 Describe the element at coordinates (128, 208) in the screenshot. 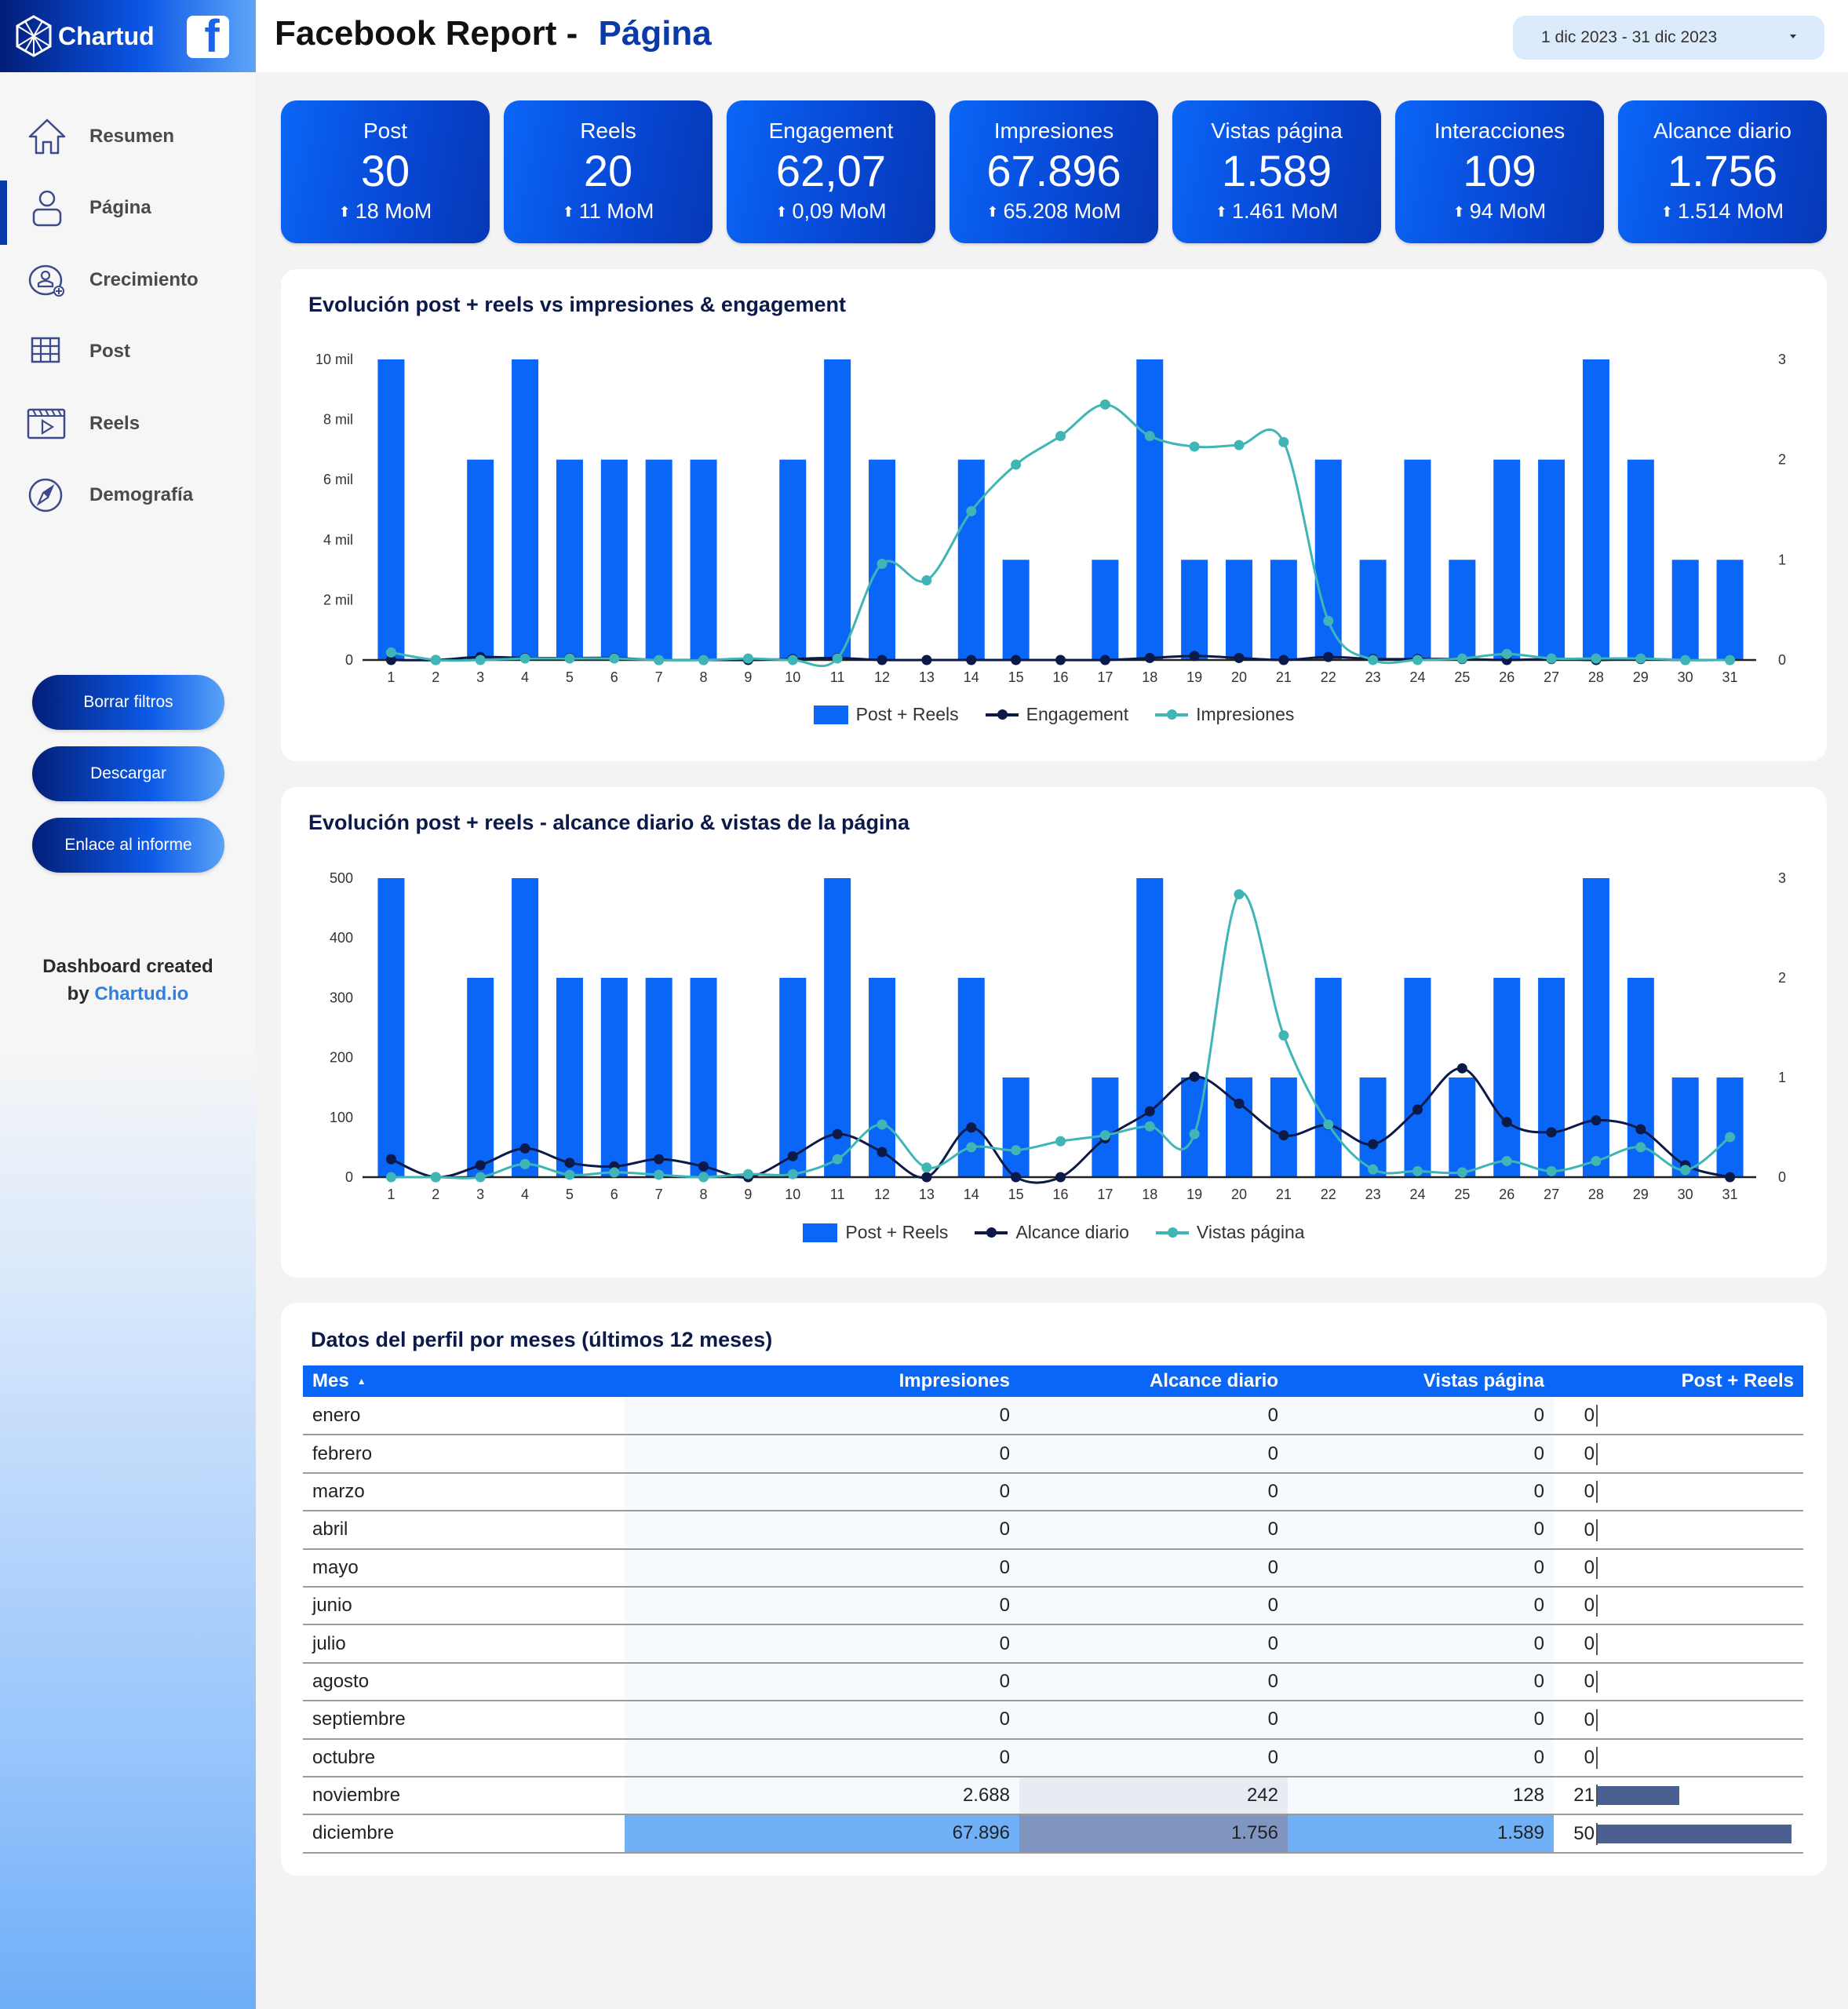

I see `sidebar-item-pagina: Página` at that location.